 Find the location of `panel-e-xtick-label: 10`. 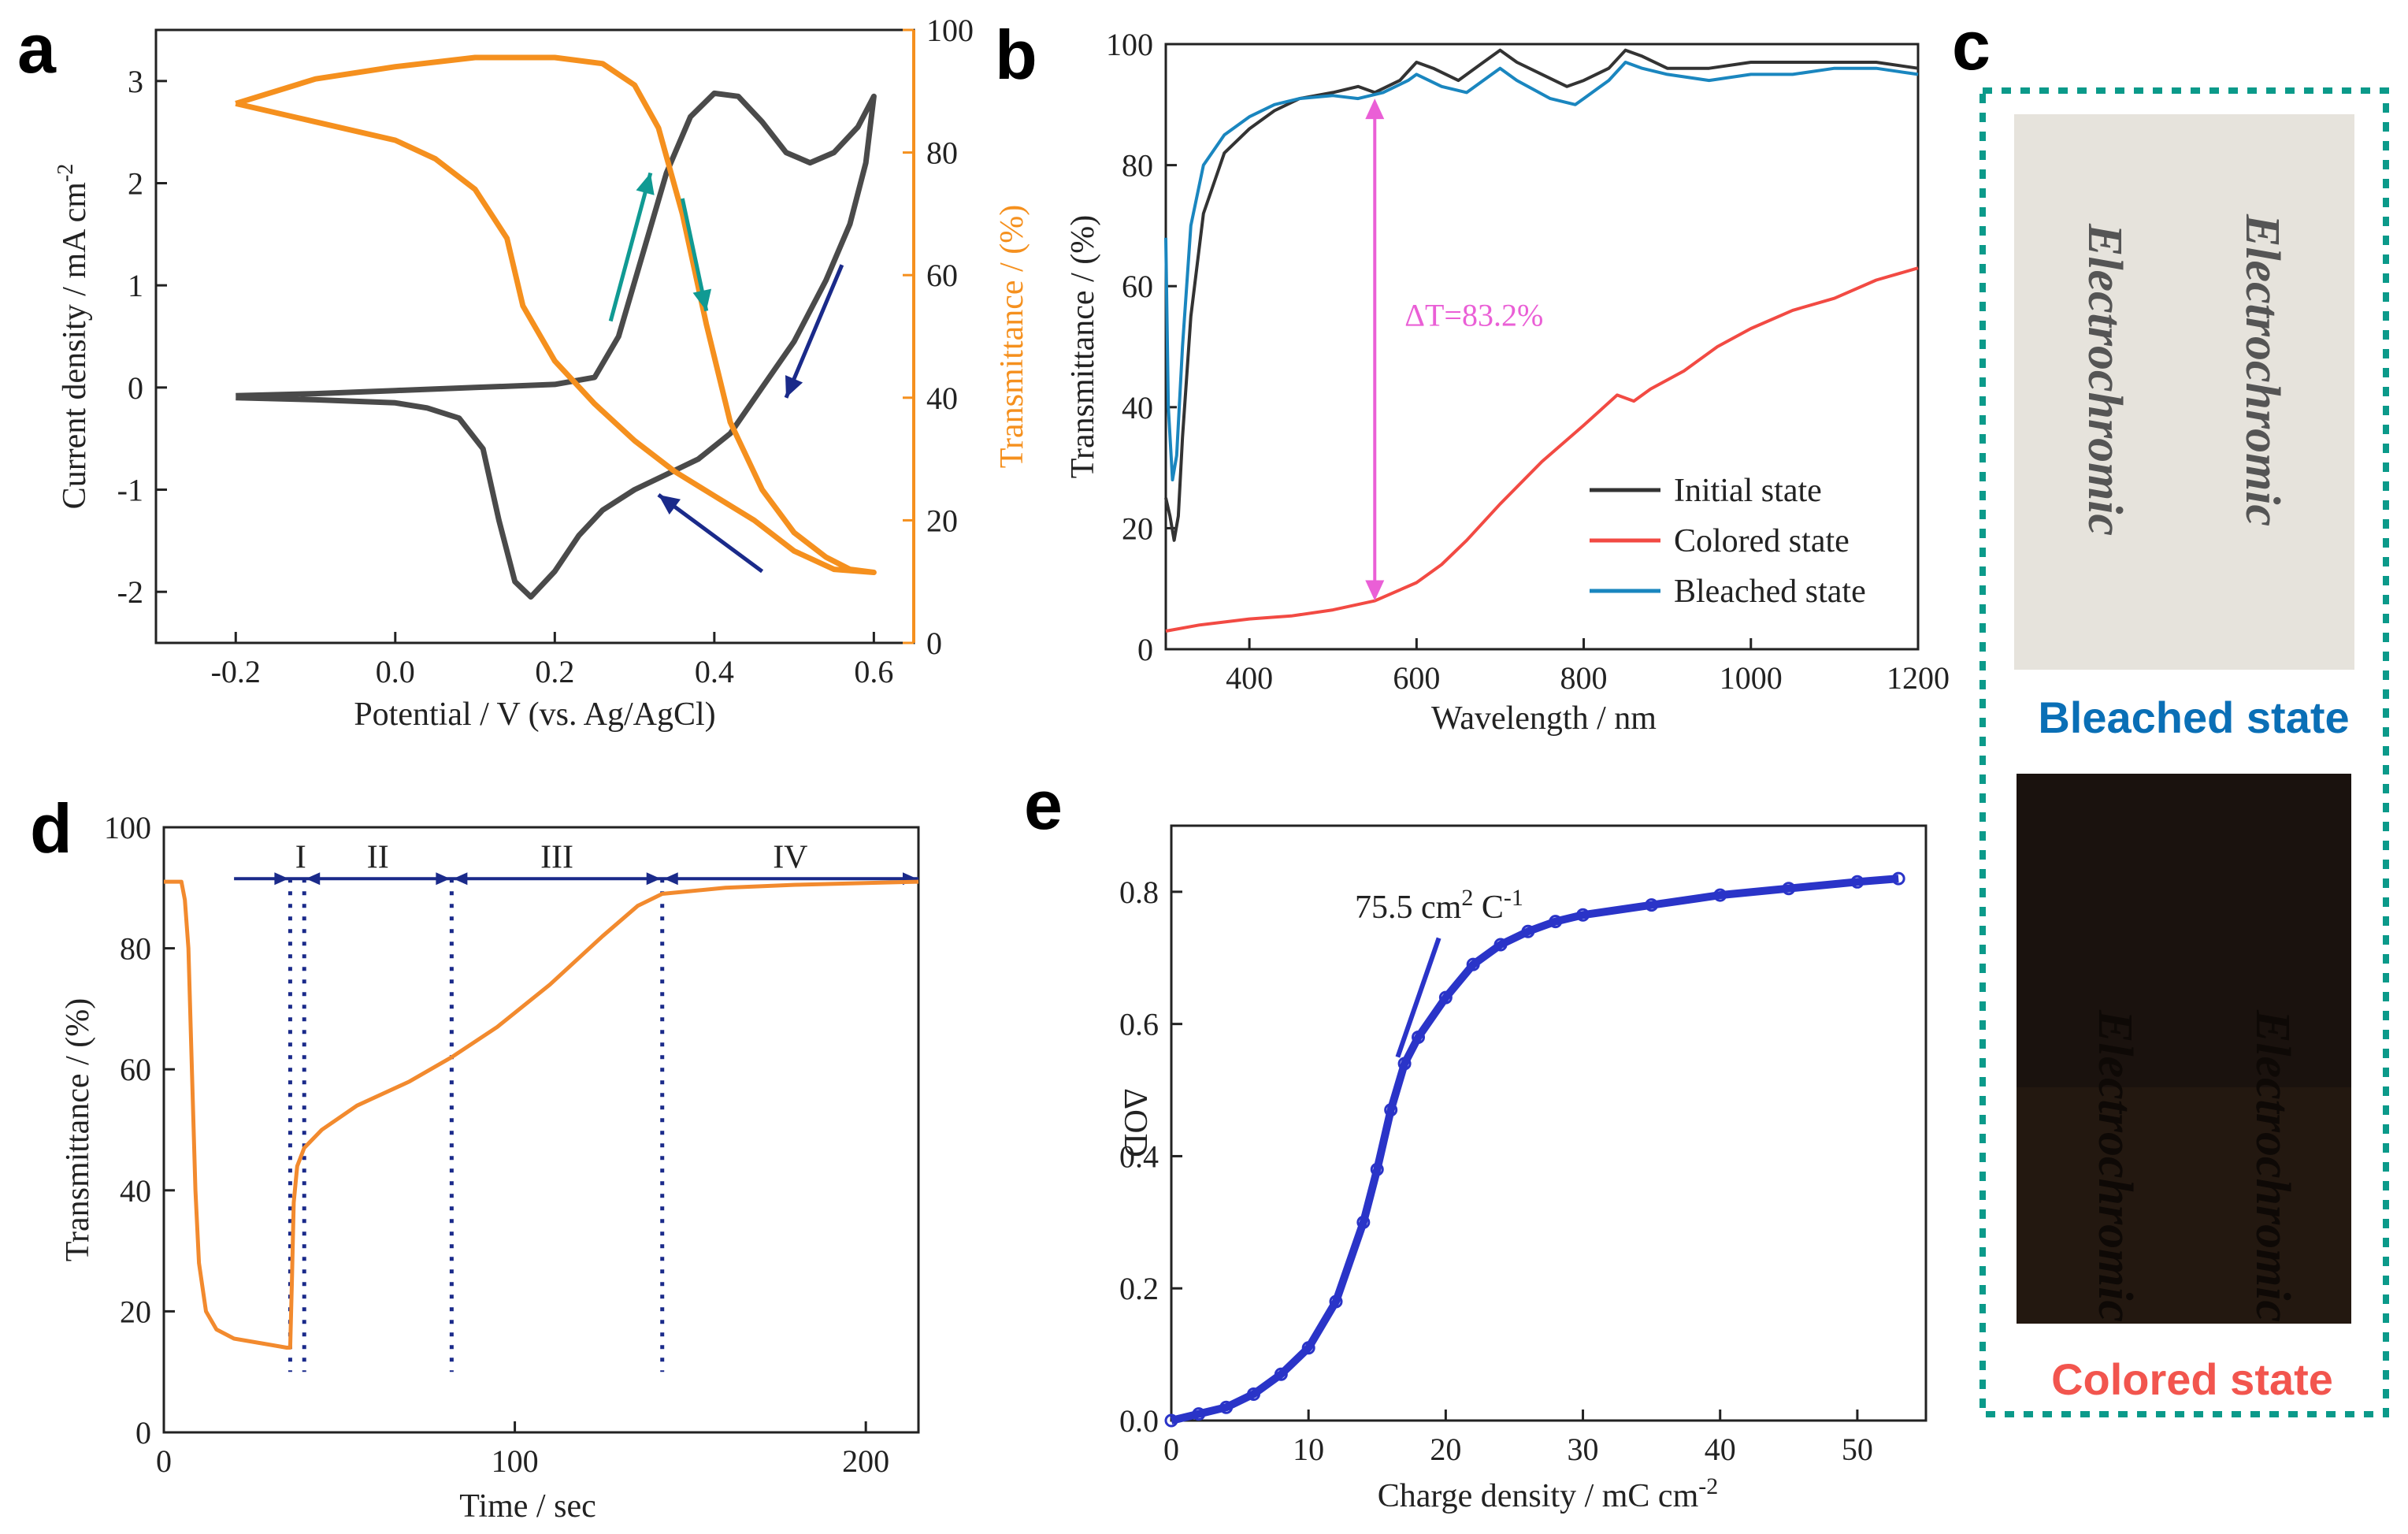

panel-e-xtick-label: 10 is located at coordinates (1308, 1449).